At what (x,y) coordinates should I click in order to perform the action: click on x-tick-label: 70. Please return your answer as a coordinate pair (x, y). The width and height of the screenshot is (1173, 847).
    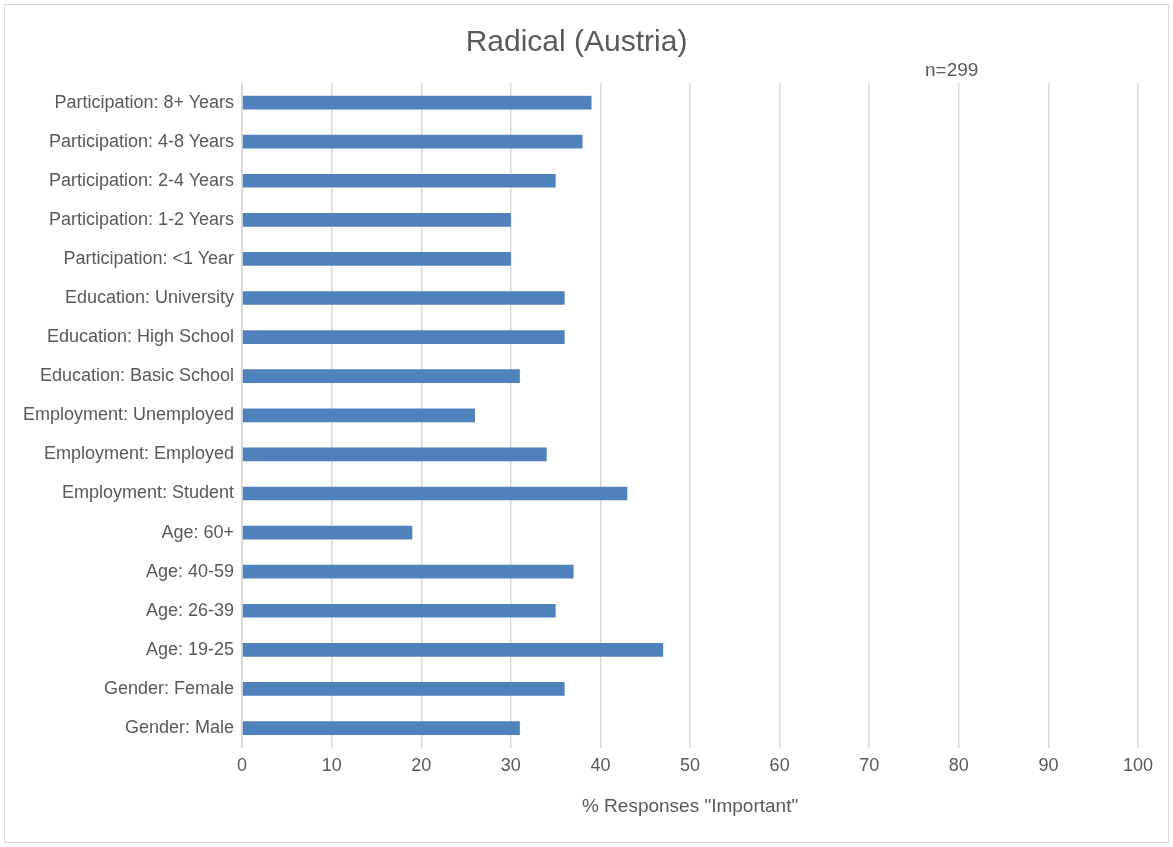
    Looking at the image, I should click on (869, 765).